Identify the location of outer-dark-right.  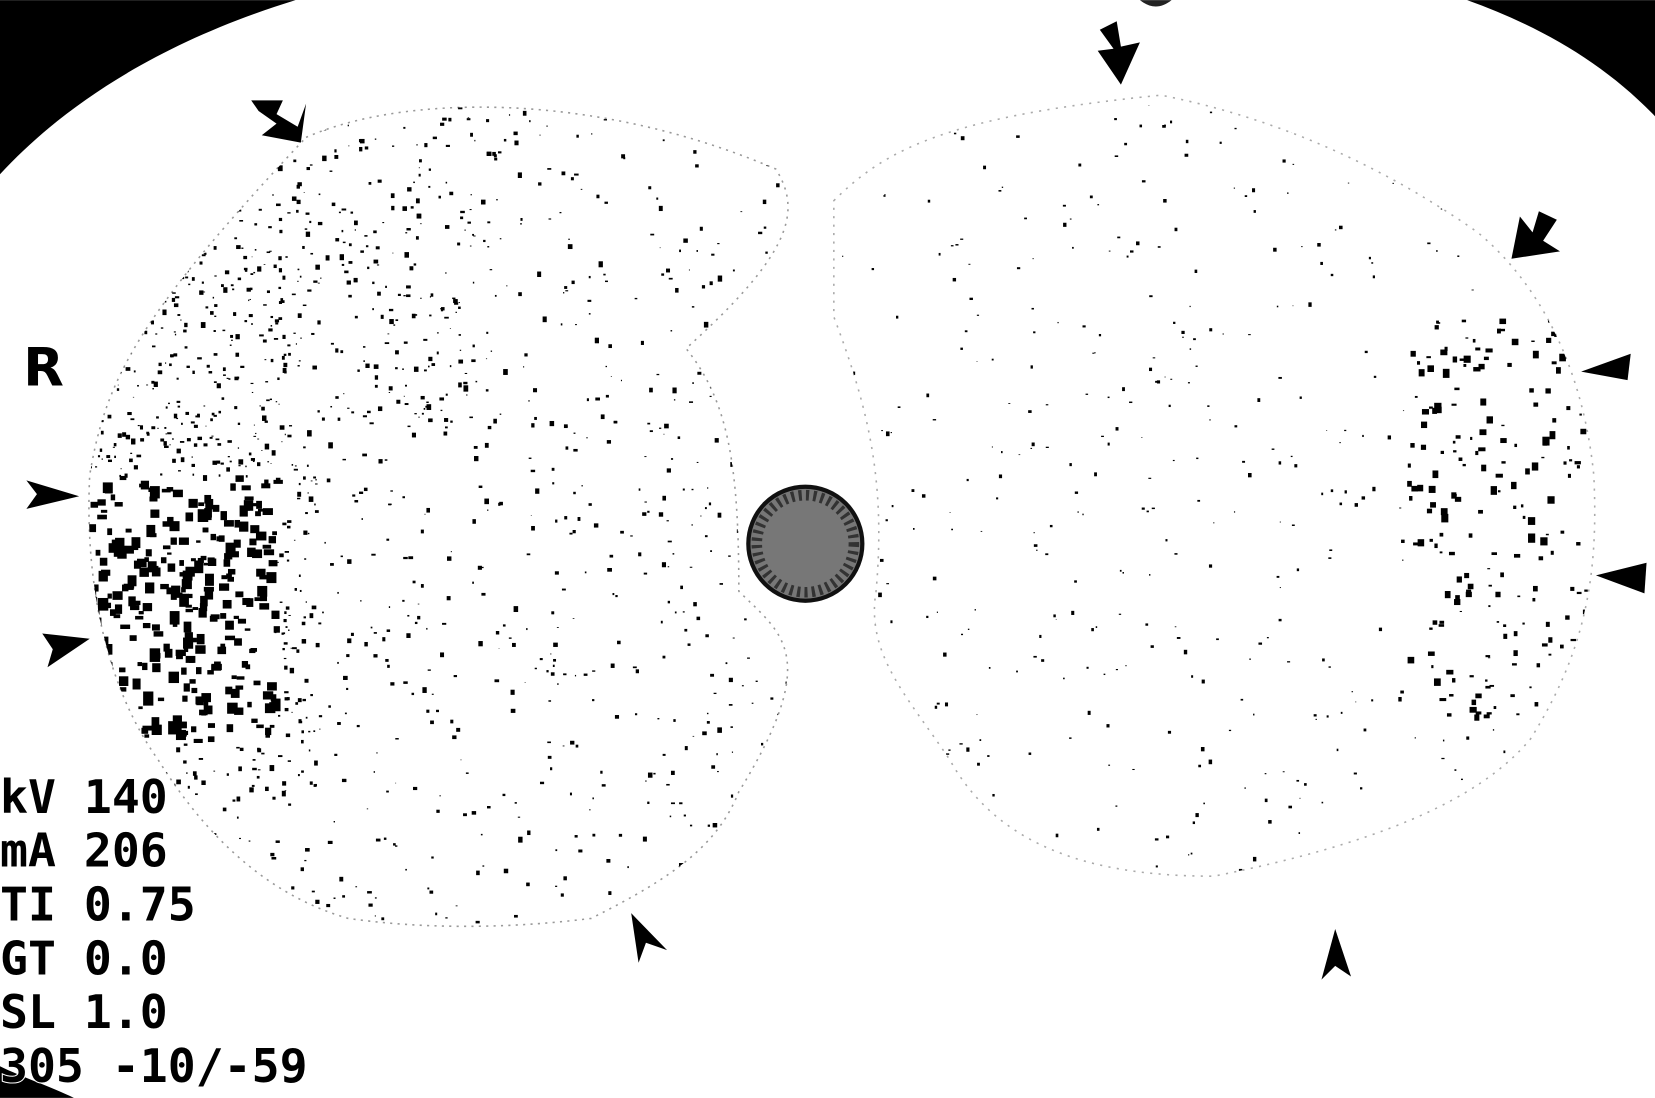
(1561, 58).